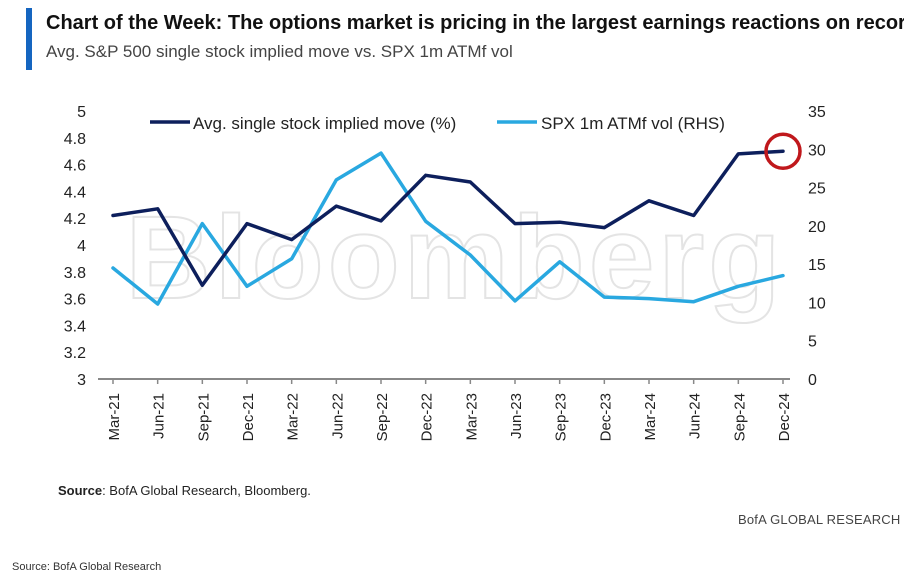 The image size is (904, 578). Describe the element at coordinates (817, 265) in the screenshot. I see `y-right-tick-label: 15` at that location.